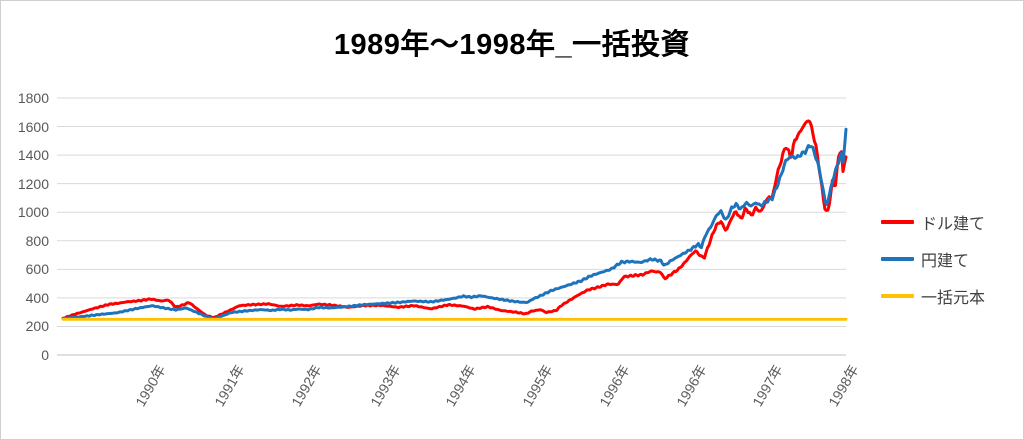 The image size is (1024, 440). I want to click on legend-swatch-dollar, so click(897, 221).